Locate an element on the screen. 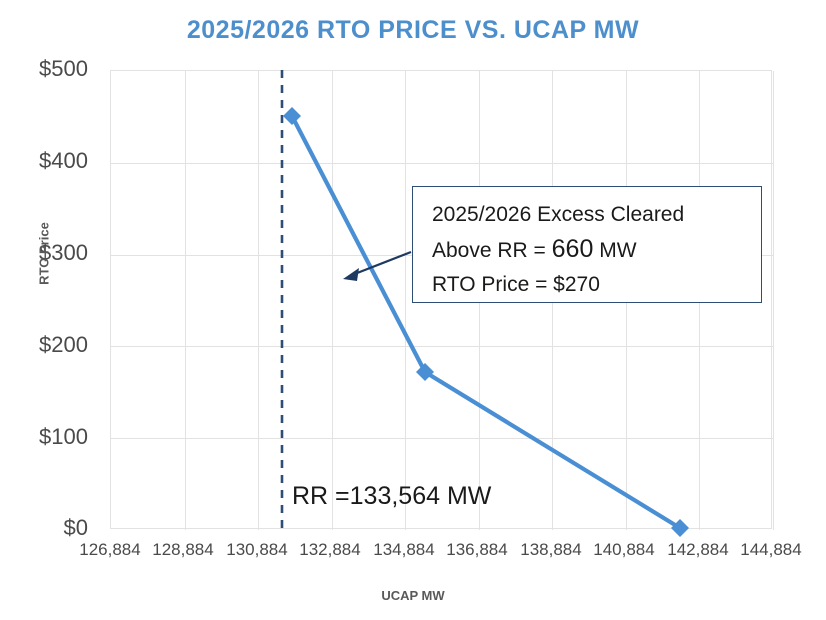 Image resolution: width=826 pixels, height=620 pixels. x-axis-tick-label: 136,884 is located at coordinates (477, 549).